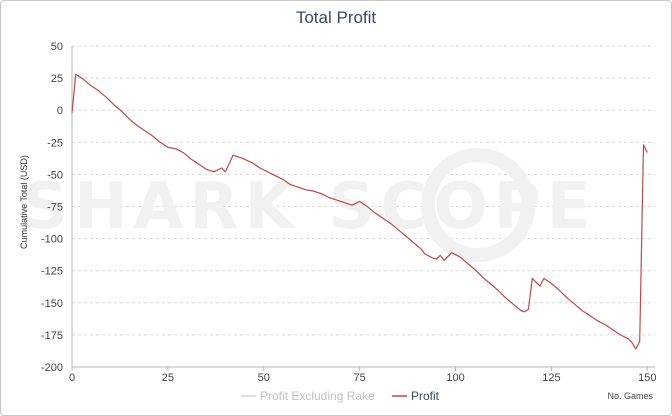  I want to click on legend-item-0: Profit Excluding Rake, so click(308, 396).